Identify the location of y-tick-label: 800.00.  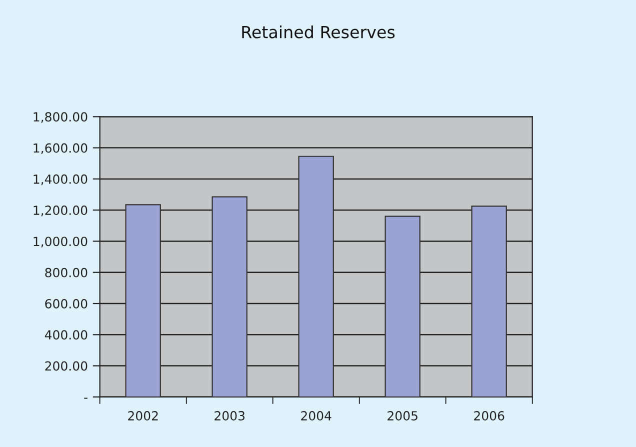
(66, 273).